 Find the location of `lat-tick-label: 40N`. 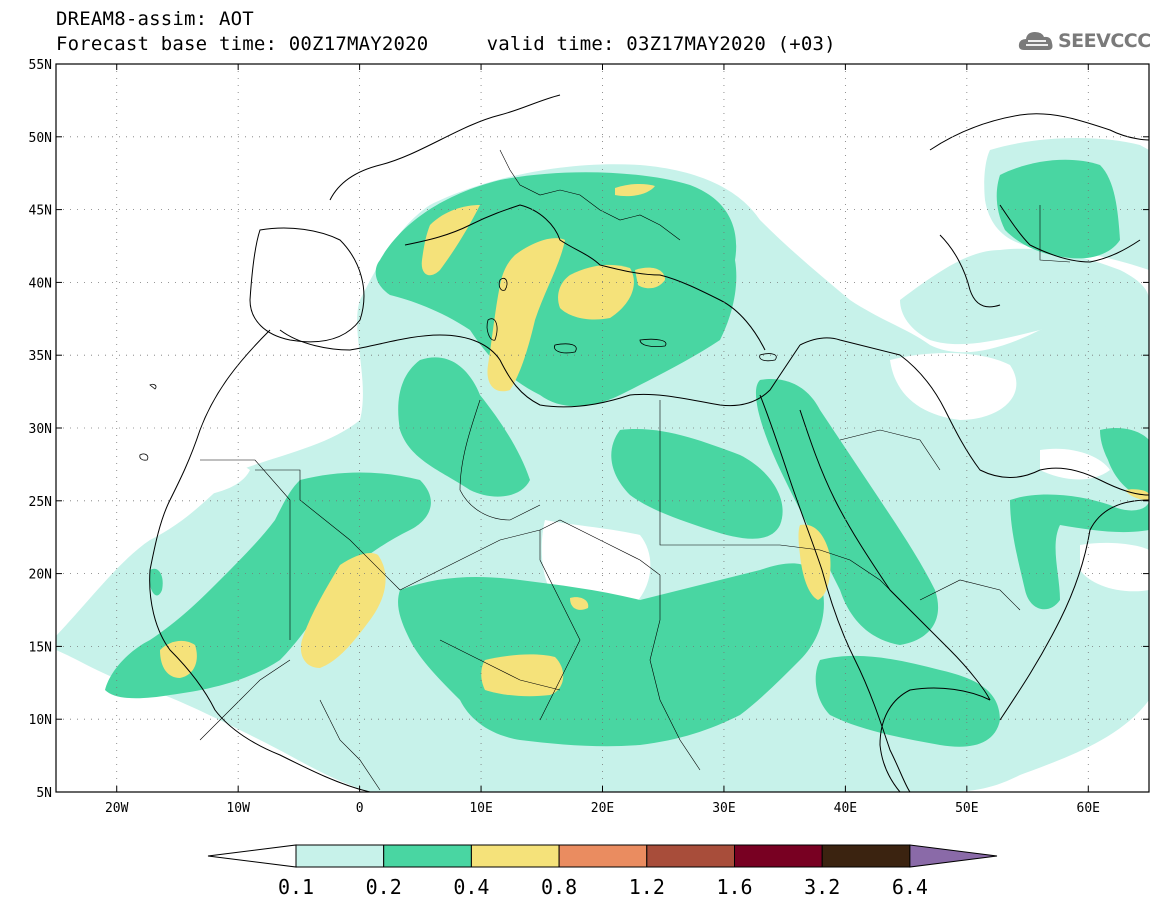

lat-tick-label: 40N is located at coordinates (40, 283).